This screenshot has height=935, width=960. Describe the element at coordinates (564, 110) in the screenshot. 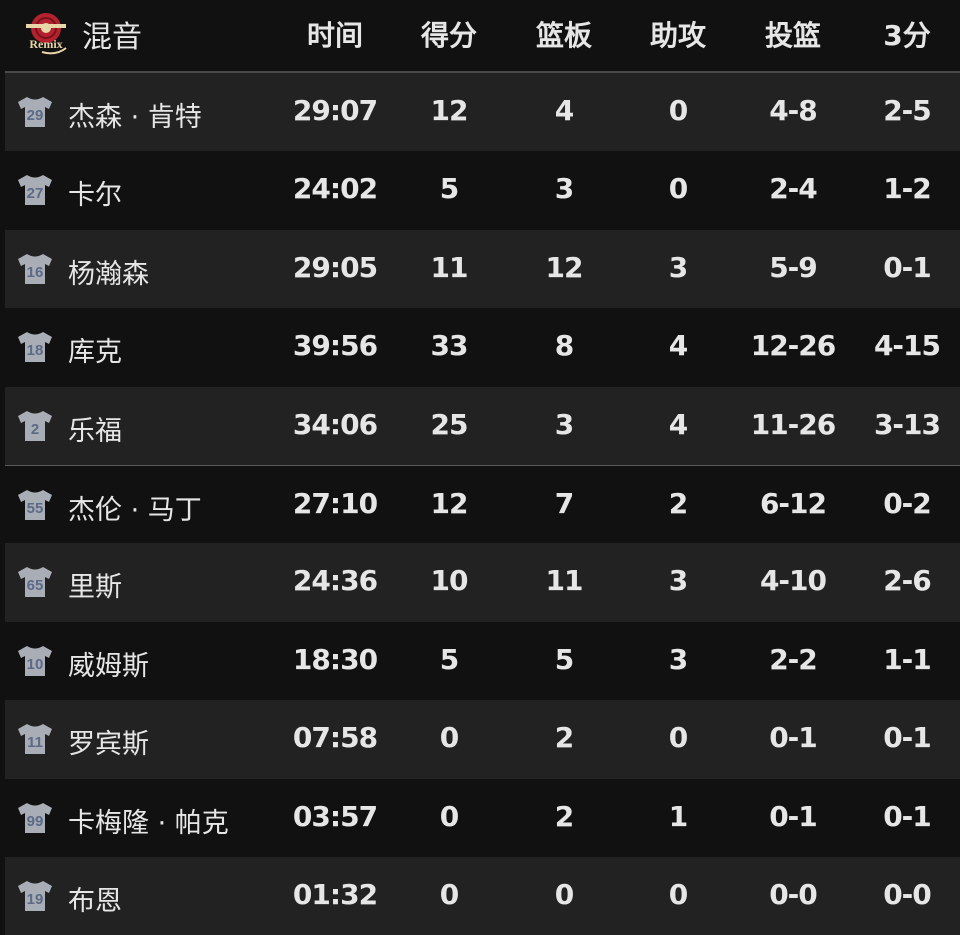

I see `stat-rebounds: 4` at that location.